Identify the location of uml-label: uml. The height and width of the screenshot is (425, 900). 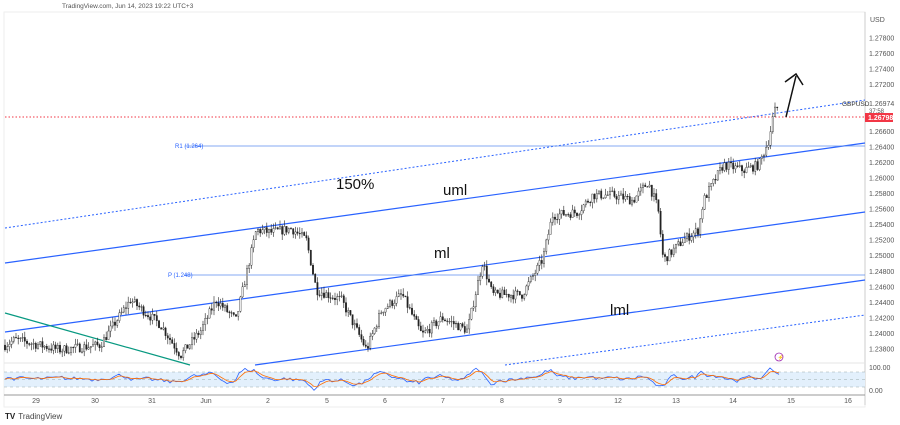
(455, 190).